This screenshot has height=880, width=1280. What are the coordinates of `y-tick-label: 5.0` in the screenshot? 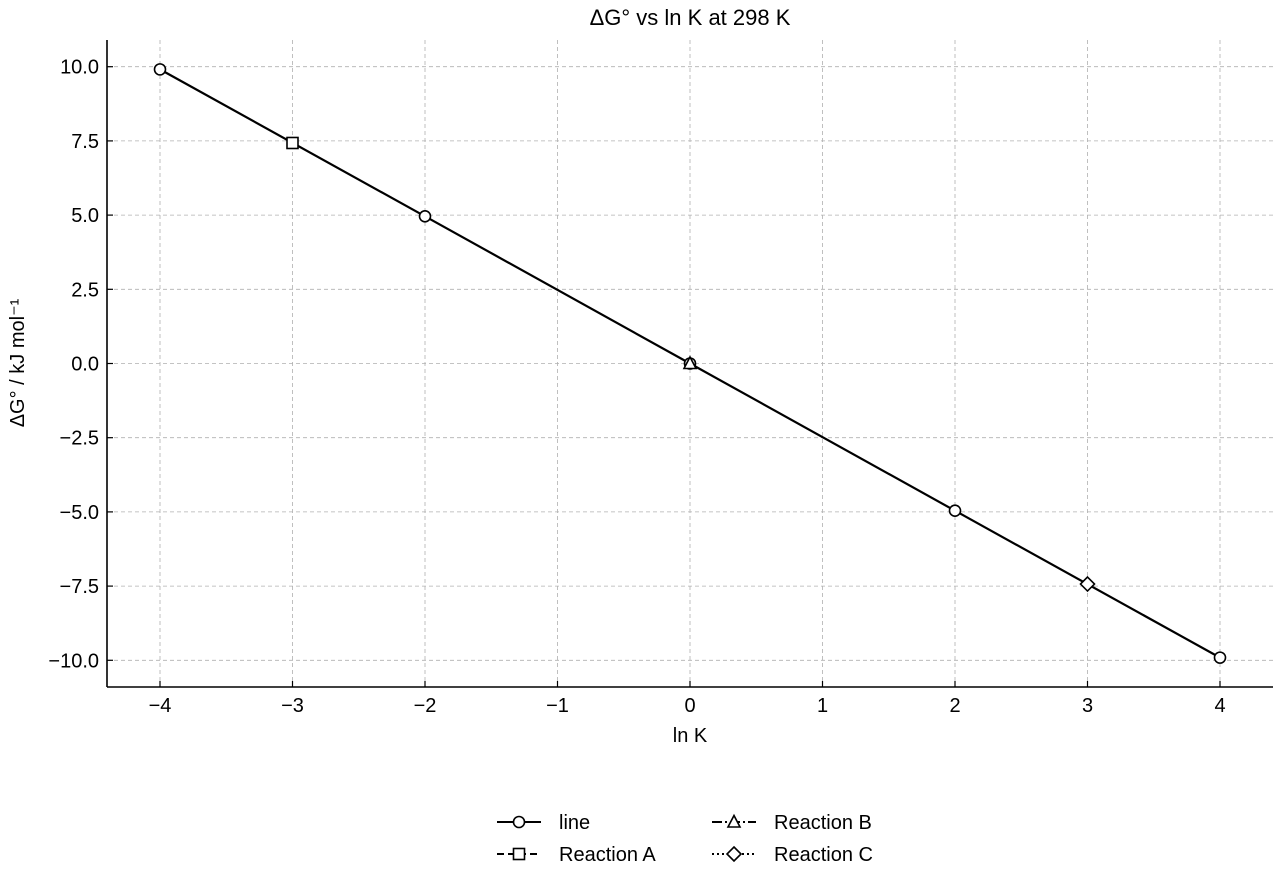 It's located at (85, 216).